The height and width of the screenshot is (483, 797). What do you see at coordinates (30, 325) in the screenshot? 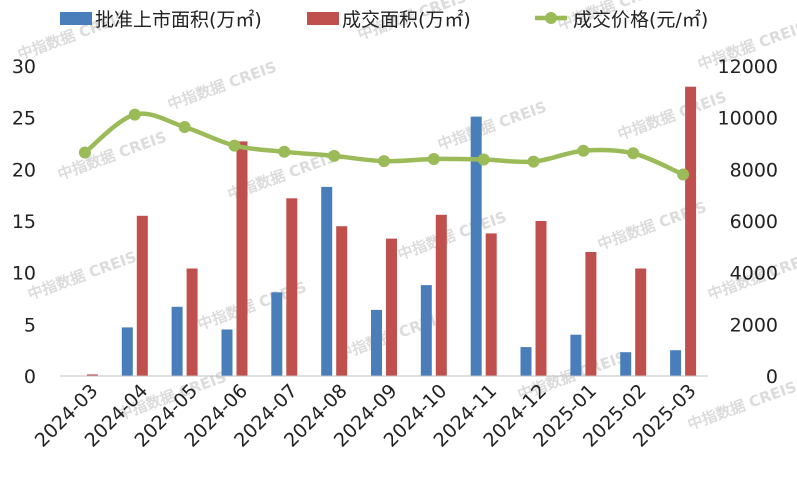
I see `left-axis-tick-label: 5` at bounding box center [30, 325].